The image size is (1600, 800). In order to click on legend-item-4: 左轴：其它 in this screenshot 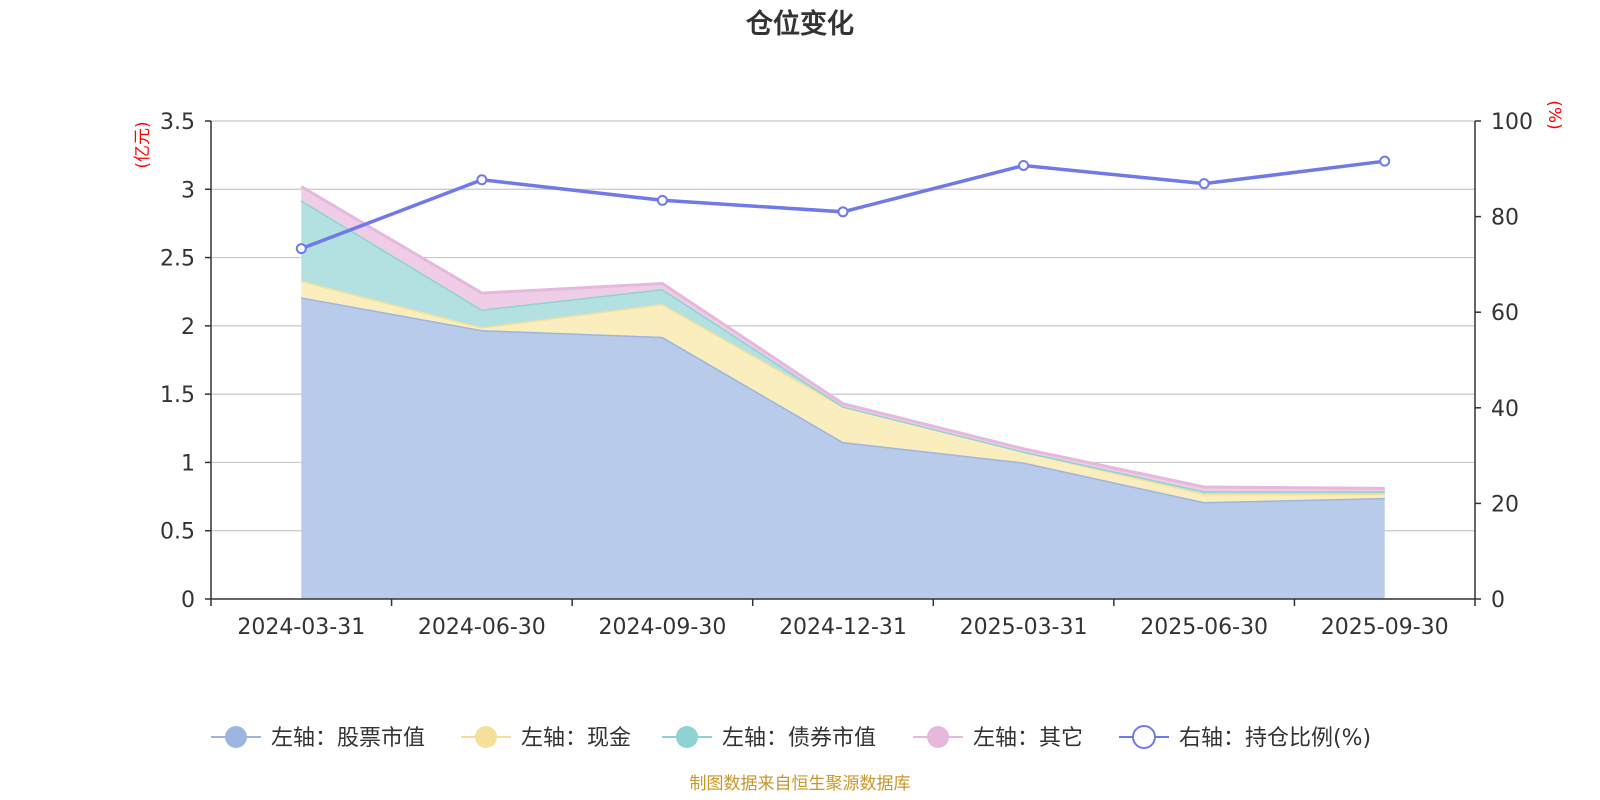, I will do `click(998, 738)`.